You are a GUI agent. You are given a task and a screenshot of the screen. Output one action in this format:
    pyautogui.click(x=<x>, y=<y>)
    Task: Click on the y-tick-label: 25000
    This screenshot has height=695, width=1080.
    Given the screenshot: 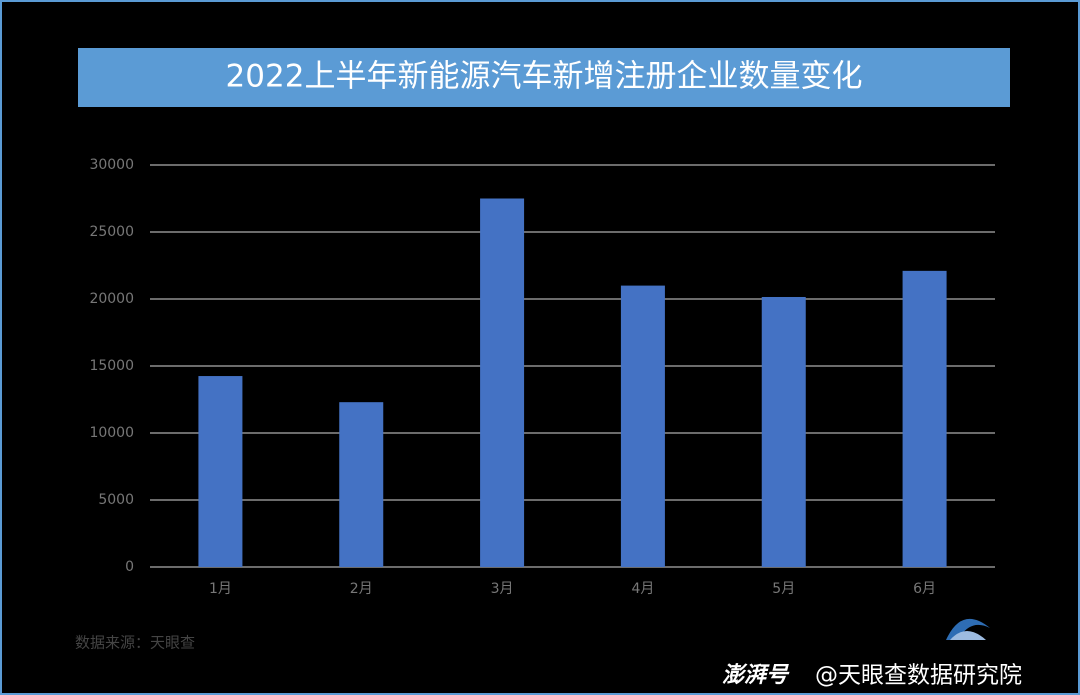 What is the action you would take?
    pyautogui.click(x=111, y=232)
    